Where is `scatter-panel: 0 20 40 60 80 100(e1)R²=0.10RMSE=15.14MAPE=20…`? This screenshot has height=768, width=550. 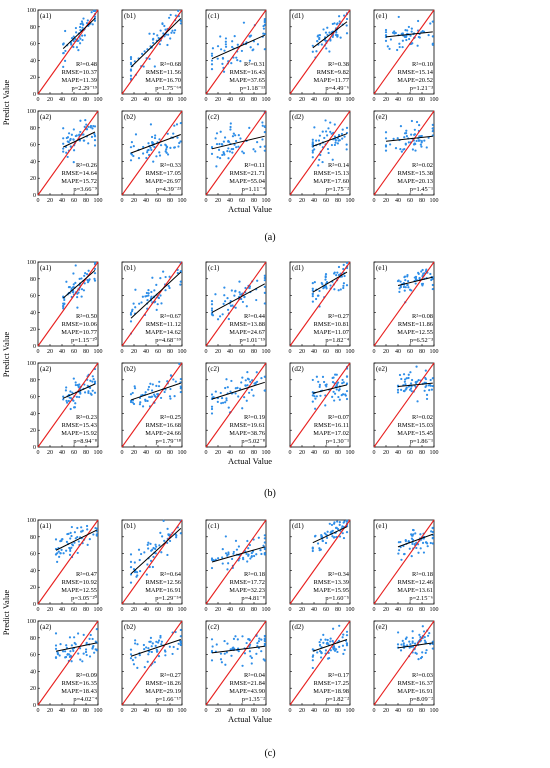 scatter-panel: 0 20 40 60 80 100(e1)R²=0.10RMSE=15.14MAPE=20… is located at coordinates (406, 56).